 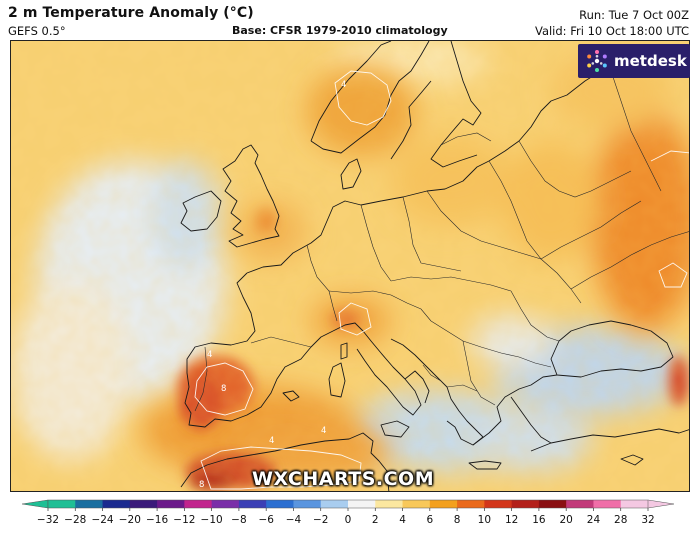 I want to click on colorbar-tick-label: −6, so click(x=266, y=520).